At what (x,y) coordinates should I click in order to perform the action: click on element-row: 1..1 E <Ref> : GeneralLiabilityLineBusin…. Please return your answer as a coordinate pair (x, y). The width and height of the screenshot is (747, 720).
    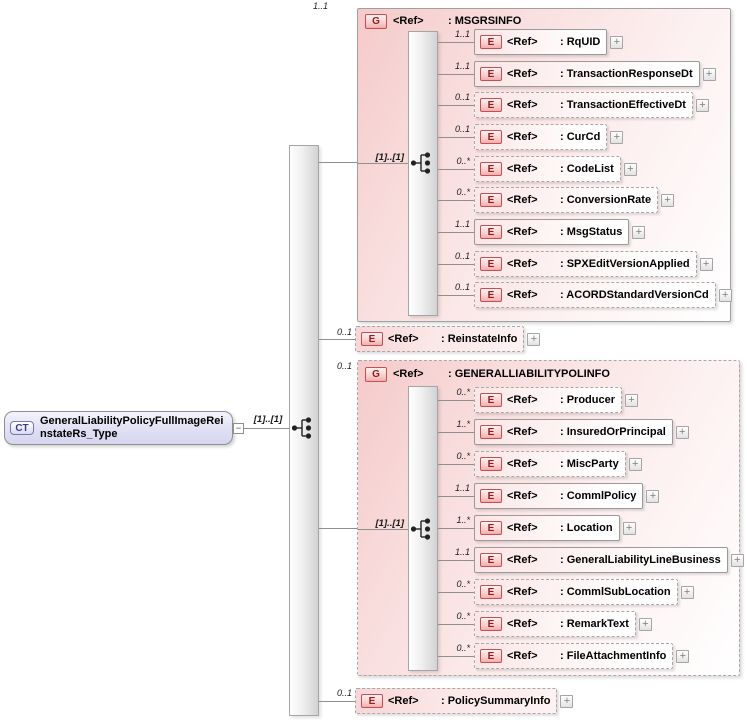
    Looking at the image, I should click on (591, 560).